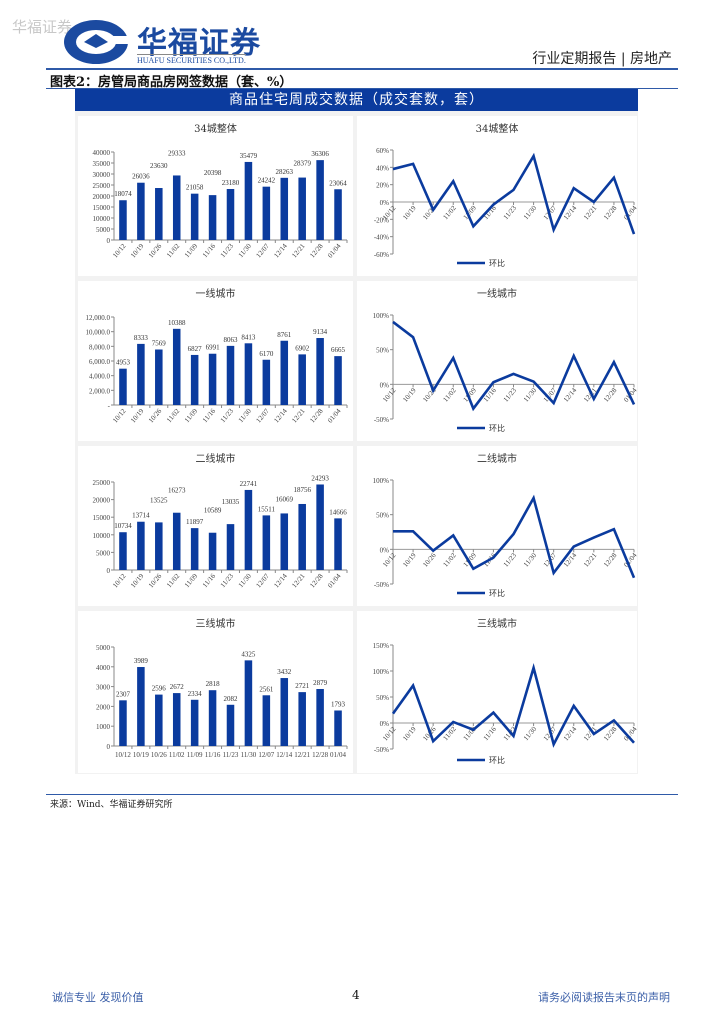  Describe the element at coordinates (248, 654) in the screenshot. I see `data-label: 4325` at that location.